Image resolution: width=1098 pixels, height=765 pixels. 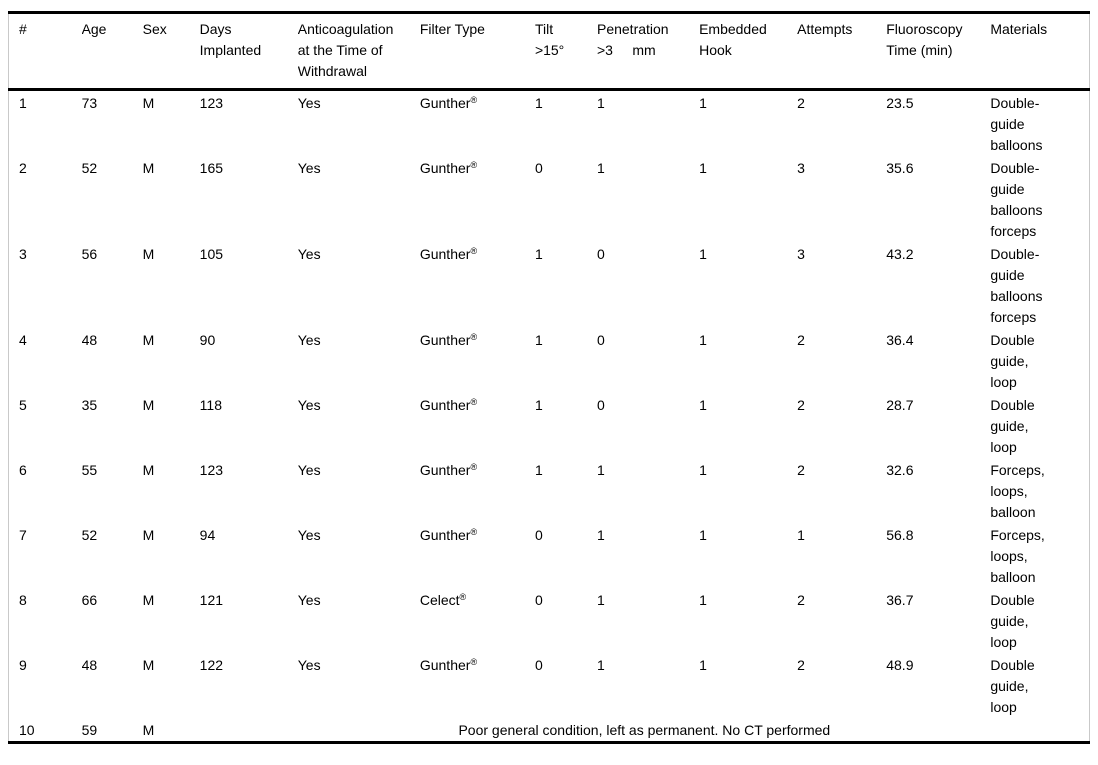 I want to click on cell-num: 6, so click(x=23, y=470).